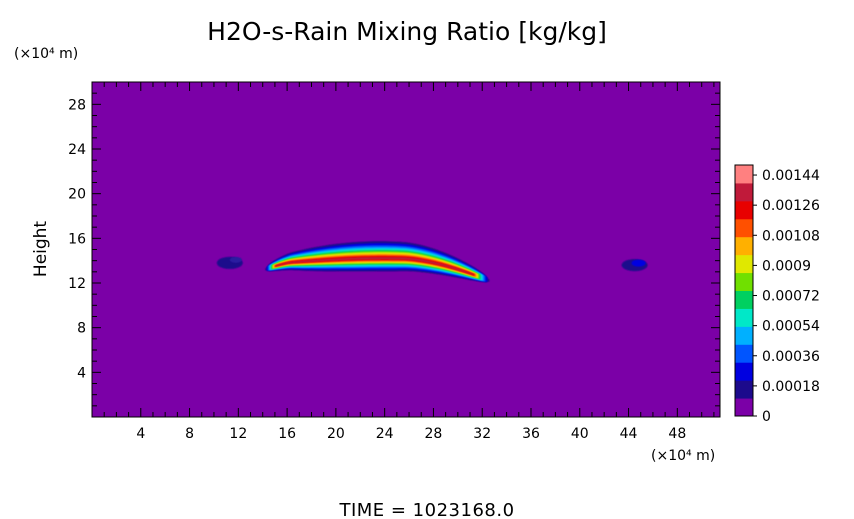 Image resolution: width=854 pixels, height=519 pixels. I want to click on y-axis-unit: (×10⁴ m), so click(46, 54).